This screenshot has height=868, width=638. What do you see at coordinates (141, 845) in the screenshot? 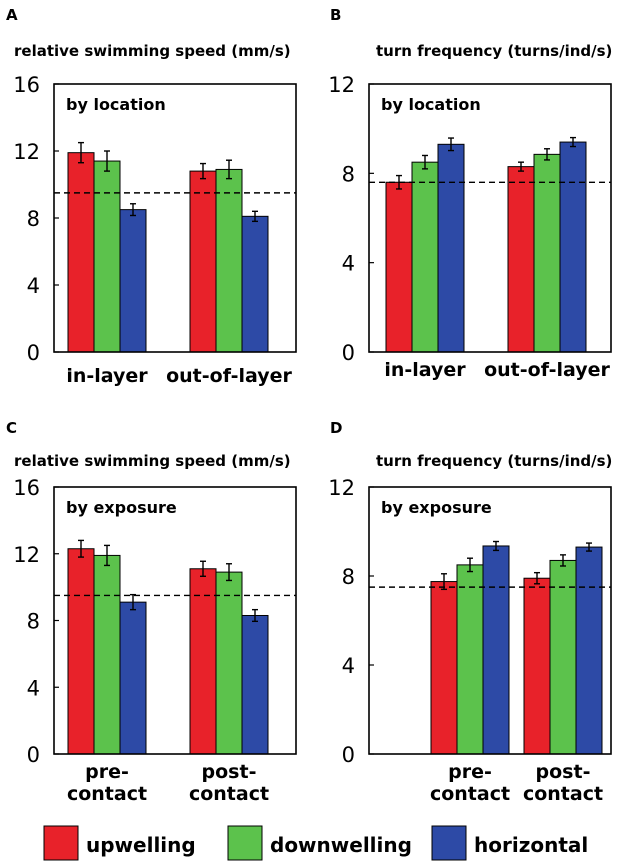
I see `legend-label-upwelling: upwelling` at bounding box center [141, 845].